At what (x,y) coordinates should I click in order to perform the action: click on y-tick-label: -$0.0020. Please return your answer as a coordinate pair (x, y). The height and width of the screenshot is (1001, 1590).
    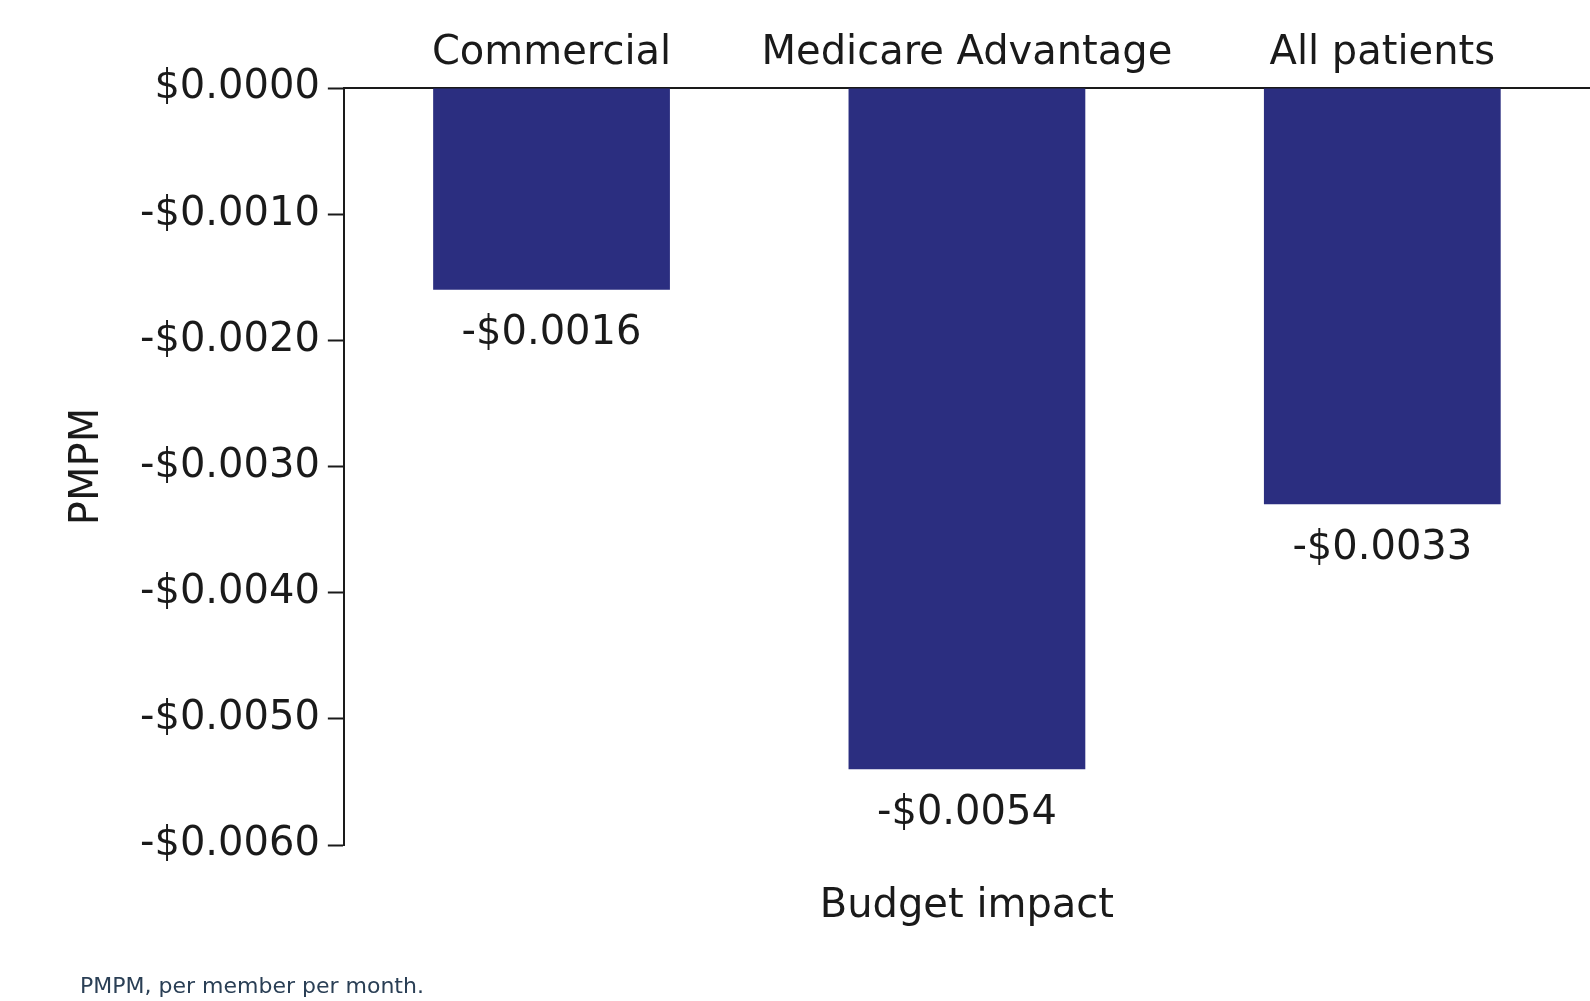
    Looking at the image, I should click on (230, 336).